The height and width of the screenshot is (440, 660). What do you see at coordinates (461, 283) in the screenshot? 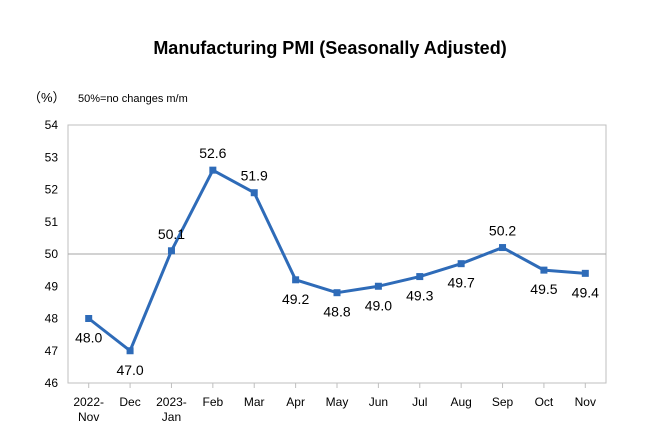
I see `data-label: 49.7` at bounding box center [461, 283].